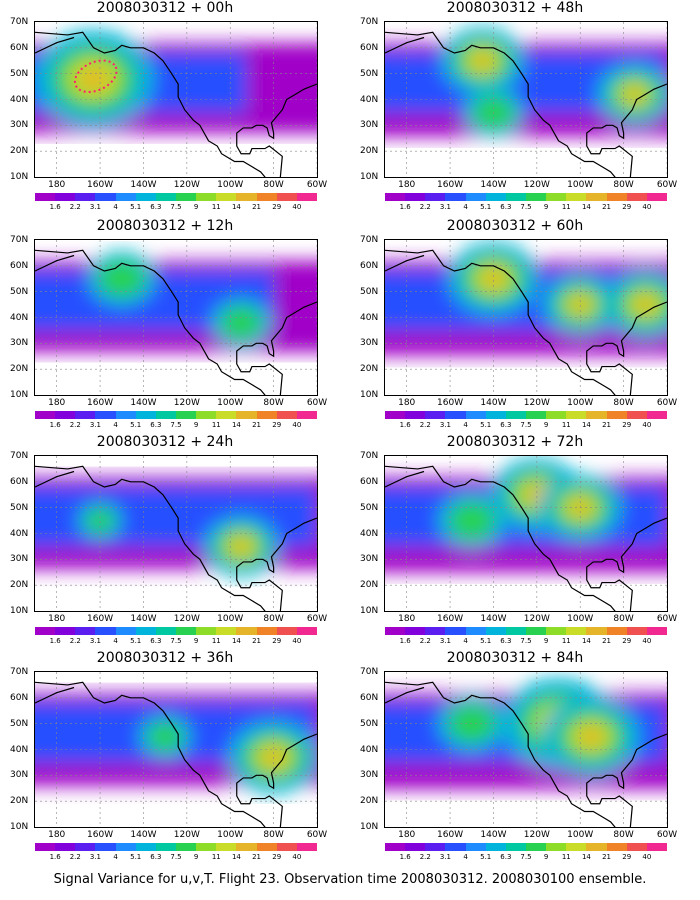 Image resolution: width=700 pixels, height=900 pixels. I want to click on lon-tick-label: 60W, so click(667, 619).